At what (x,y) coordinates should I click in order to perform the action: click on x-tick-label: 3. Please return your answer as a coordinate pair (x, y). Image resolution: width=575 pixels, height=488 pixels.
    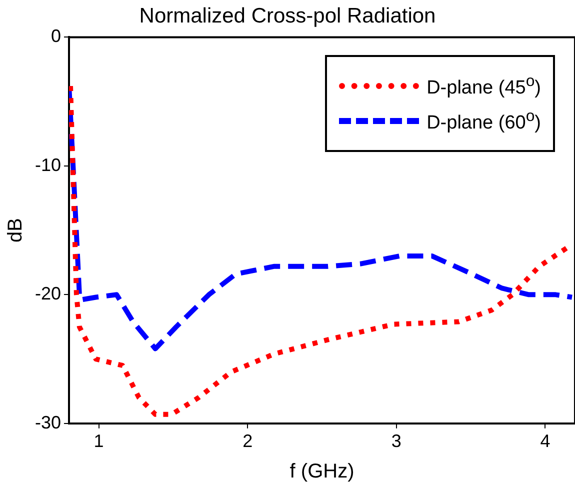
    Looking at the image, I should click on (396, 441).